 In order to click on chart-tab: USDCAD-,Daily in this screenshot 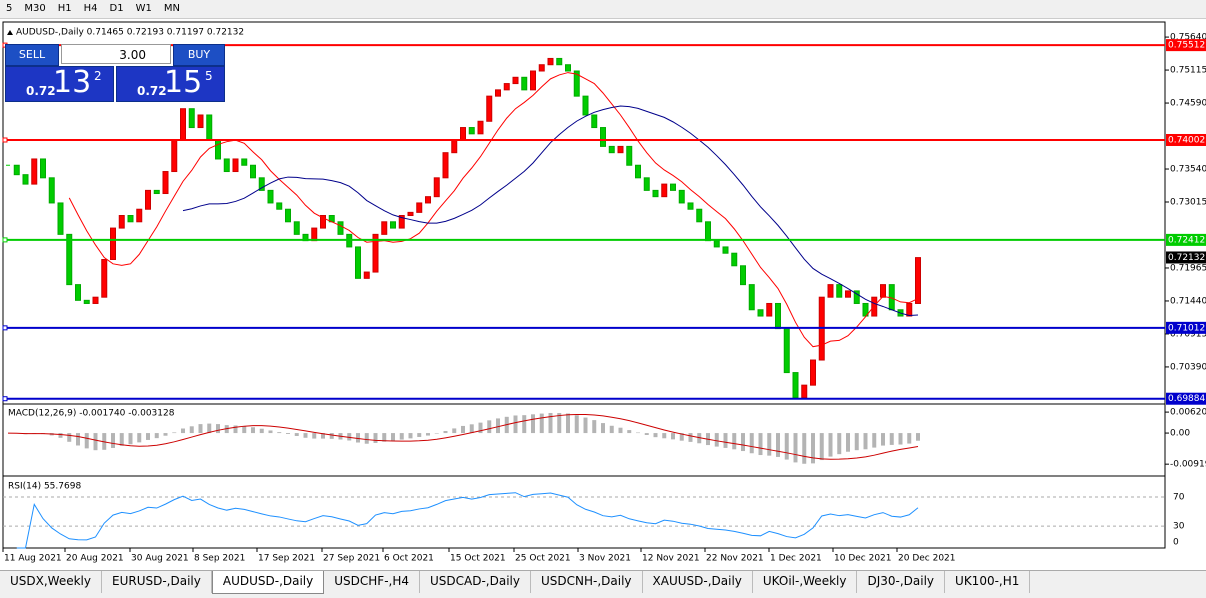, I will do `click(475, 582)`.